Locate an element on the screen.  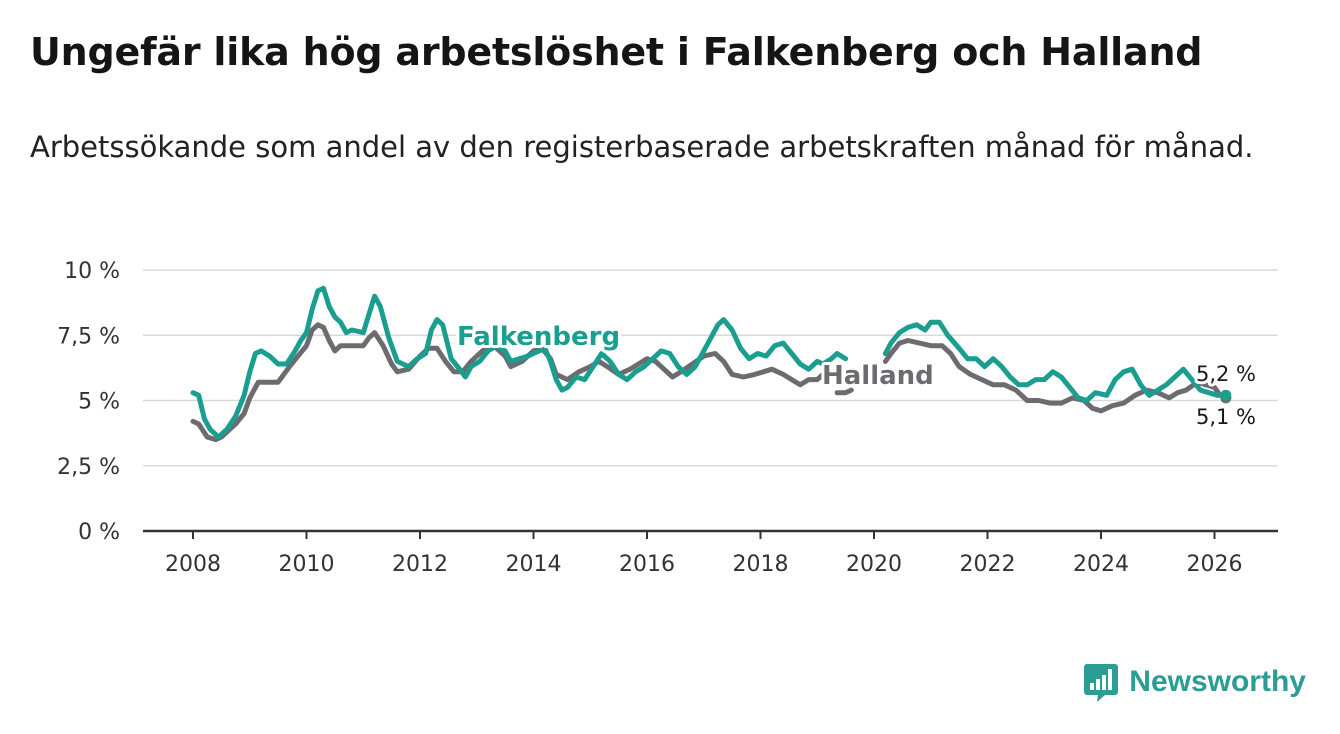
series-line-halland is located at coordinates (709, 382).